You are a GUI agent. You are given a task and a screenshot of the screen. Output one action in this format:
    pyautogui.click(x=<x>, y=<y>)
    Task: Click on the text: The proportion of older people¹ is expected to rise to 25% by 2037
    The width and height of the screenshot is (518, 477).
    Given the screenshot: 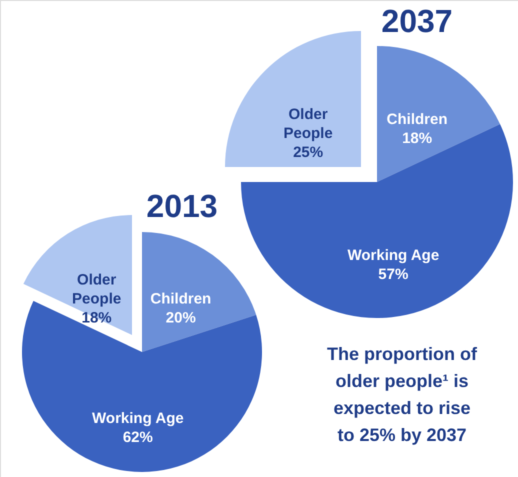 What is the action you would take?
    pyautogui.click(x=402, y=394)
    